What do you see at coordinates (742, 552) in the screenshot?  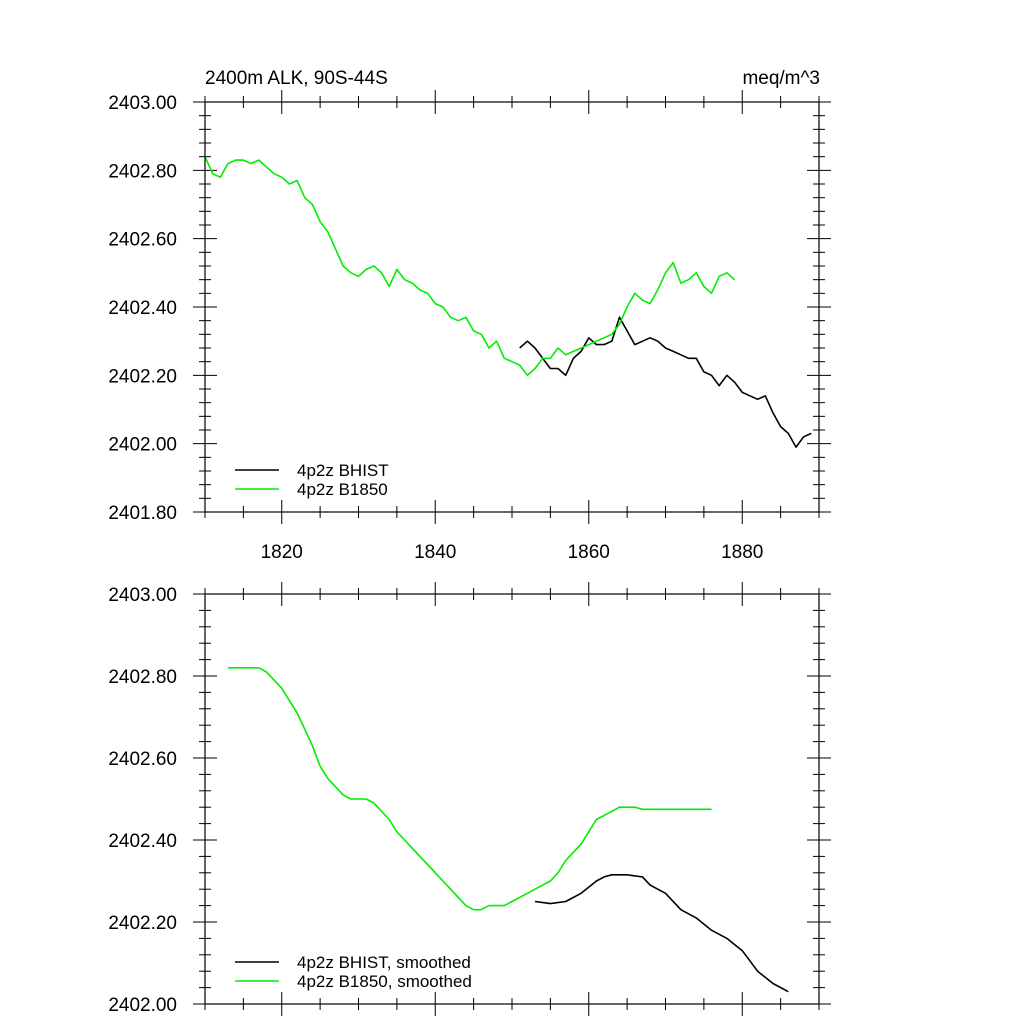 I see `x-tick-label: 1880` at bounding box center [742, 552].